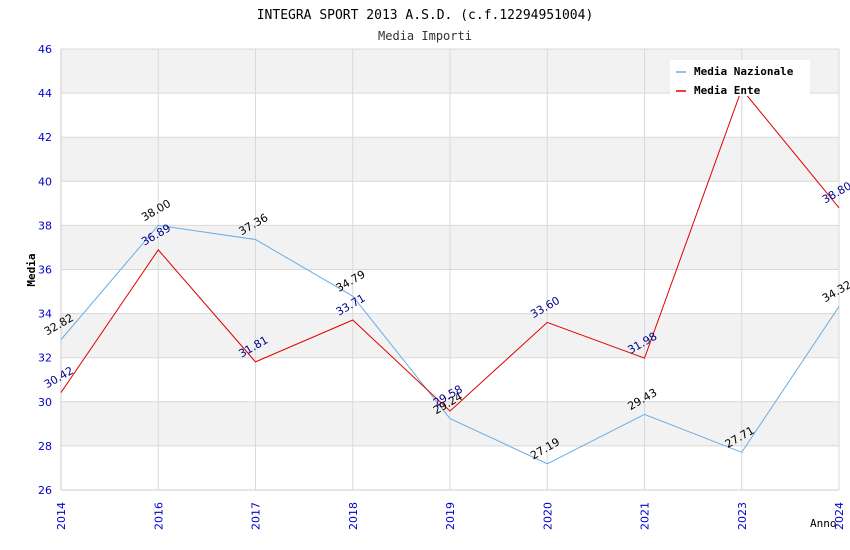 The image size is (850, 550). I want to click on chart-subtitle: Media Importi, so click(425, 36).